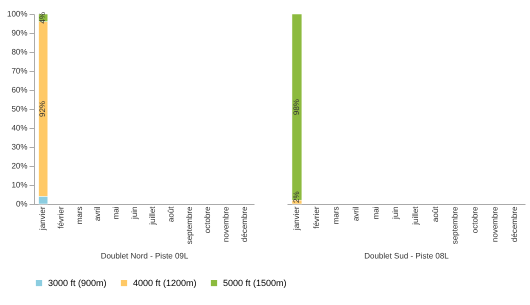 The height and width of the screenshot is (305, 530). Describe the element at coordinates (17, 14) in the screenshot. I see `y-tick-label: 100%` at that location.